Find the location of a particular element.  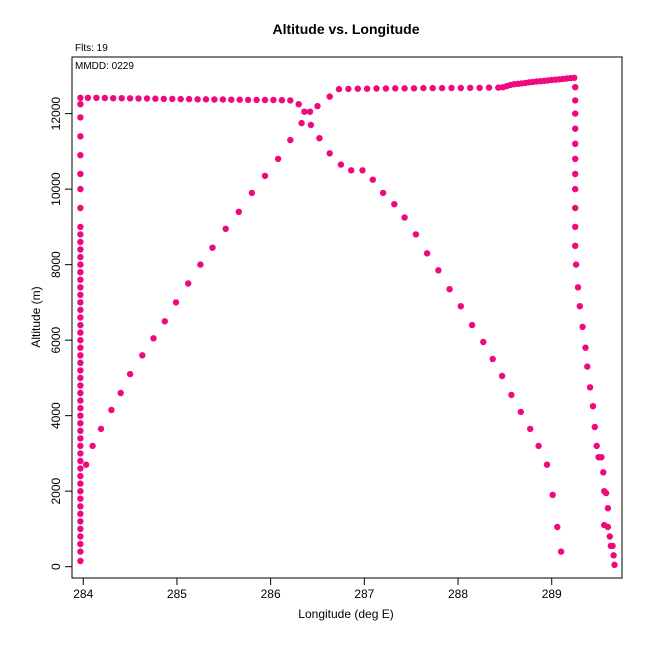

y-tick-label: 0 is located at coordinates (56, 566).